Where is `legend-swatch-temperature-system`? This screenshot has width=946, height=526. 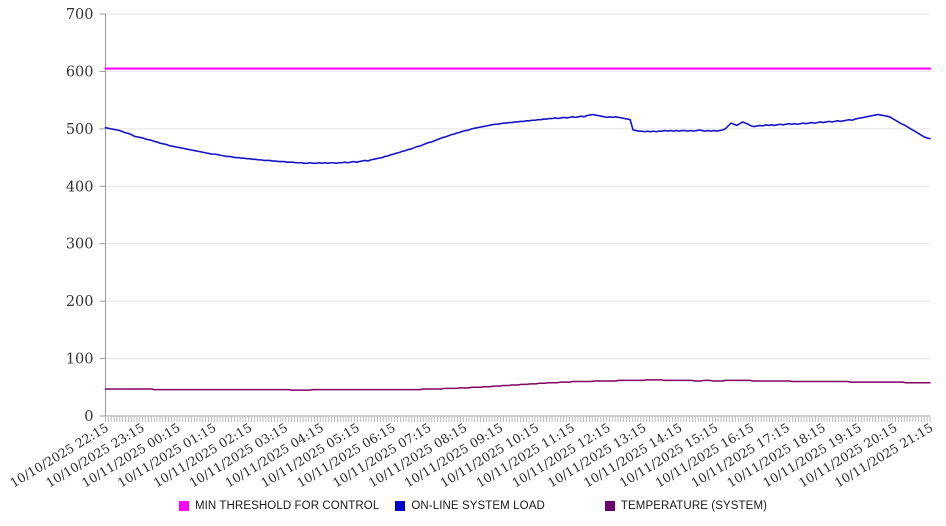 legend-swatch-temperature-system is located at coordinates (609, 506).